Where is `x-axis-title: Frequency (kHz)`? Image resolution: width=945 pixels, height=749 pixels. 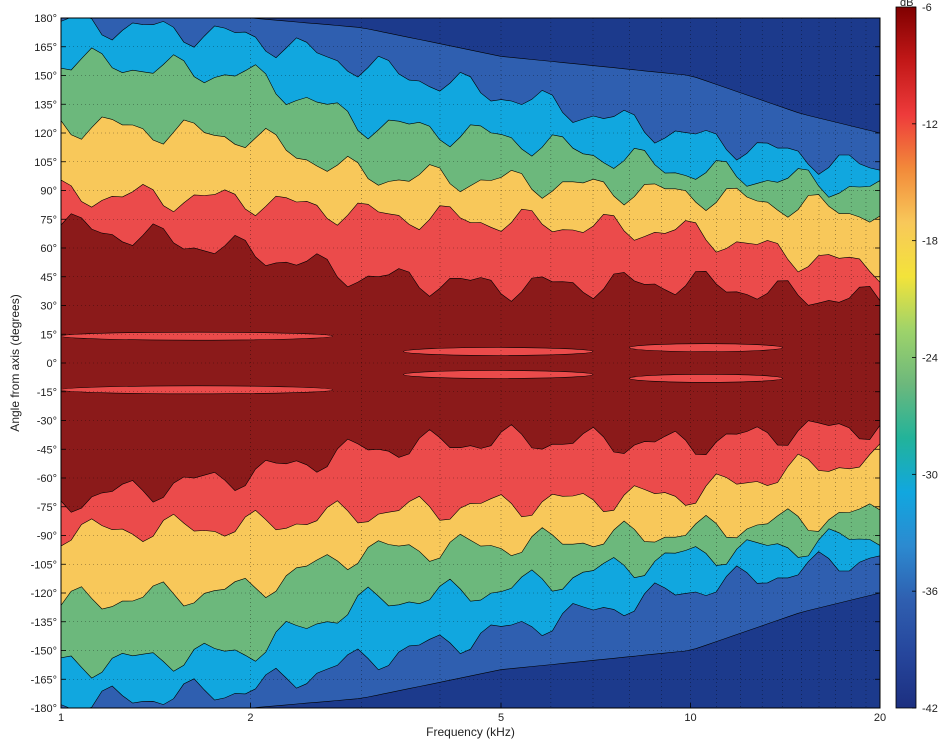
x-axis-title: Frequency (kHz) is located at coordinates (470, 732).